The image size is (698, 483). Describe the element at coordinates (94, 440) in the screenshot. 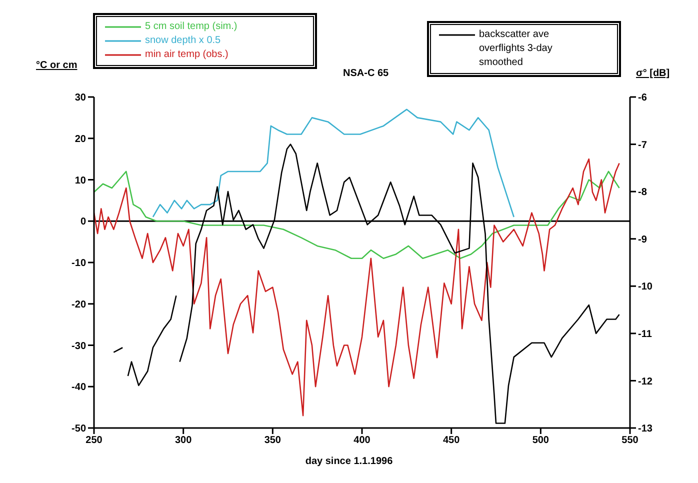

I see `x-tick-label: 250` at that location.